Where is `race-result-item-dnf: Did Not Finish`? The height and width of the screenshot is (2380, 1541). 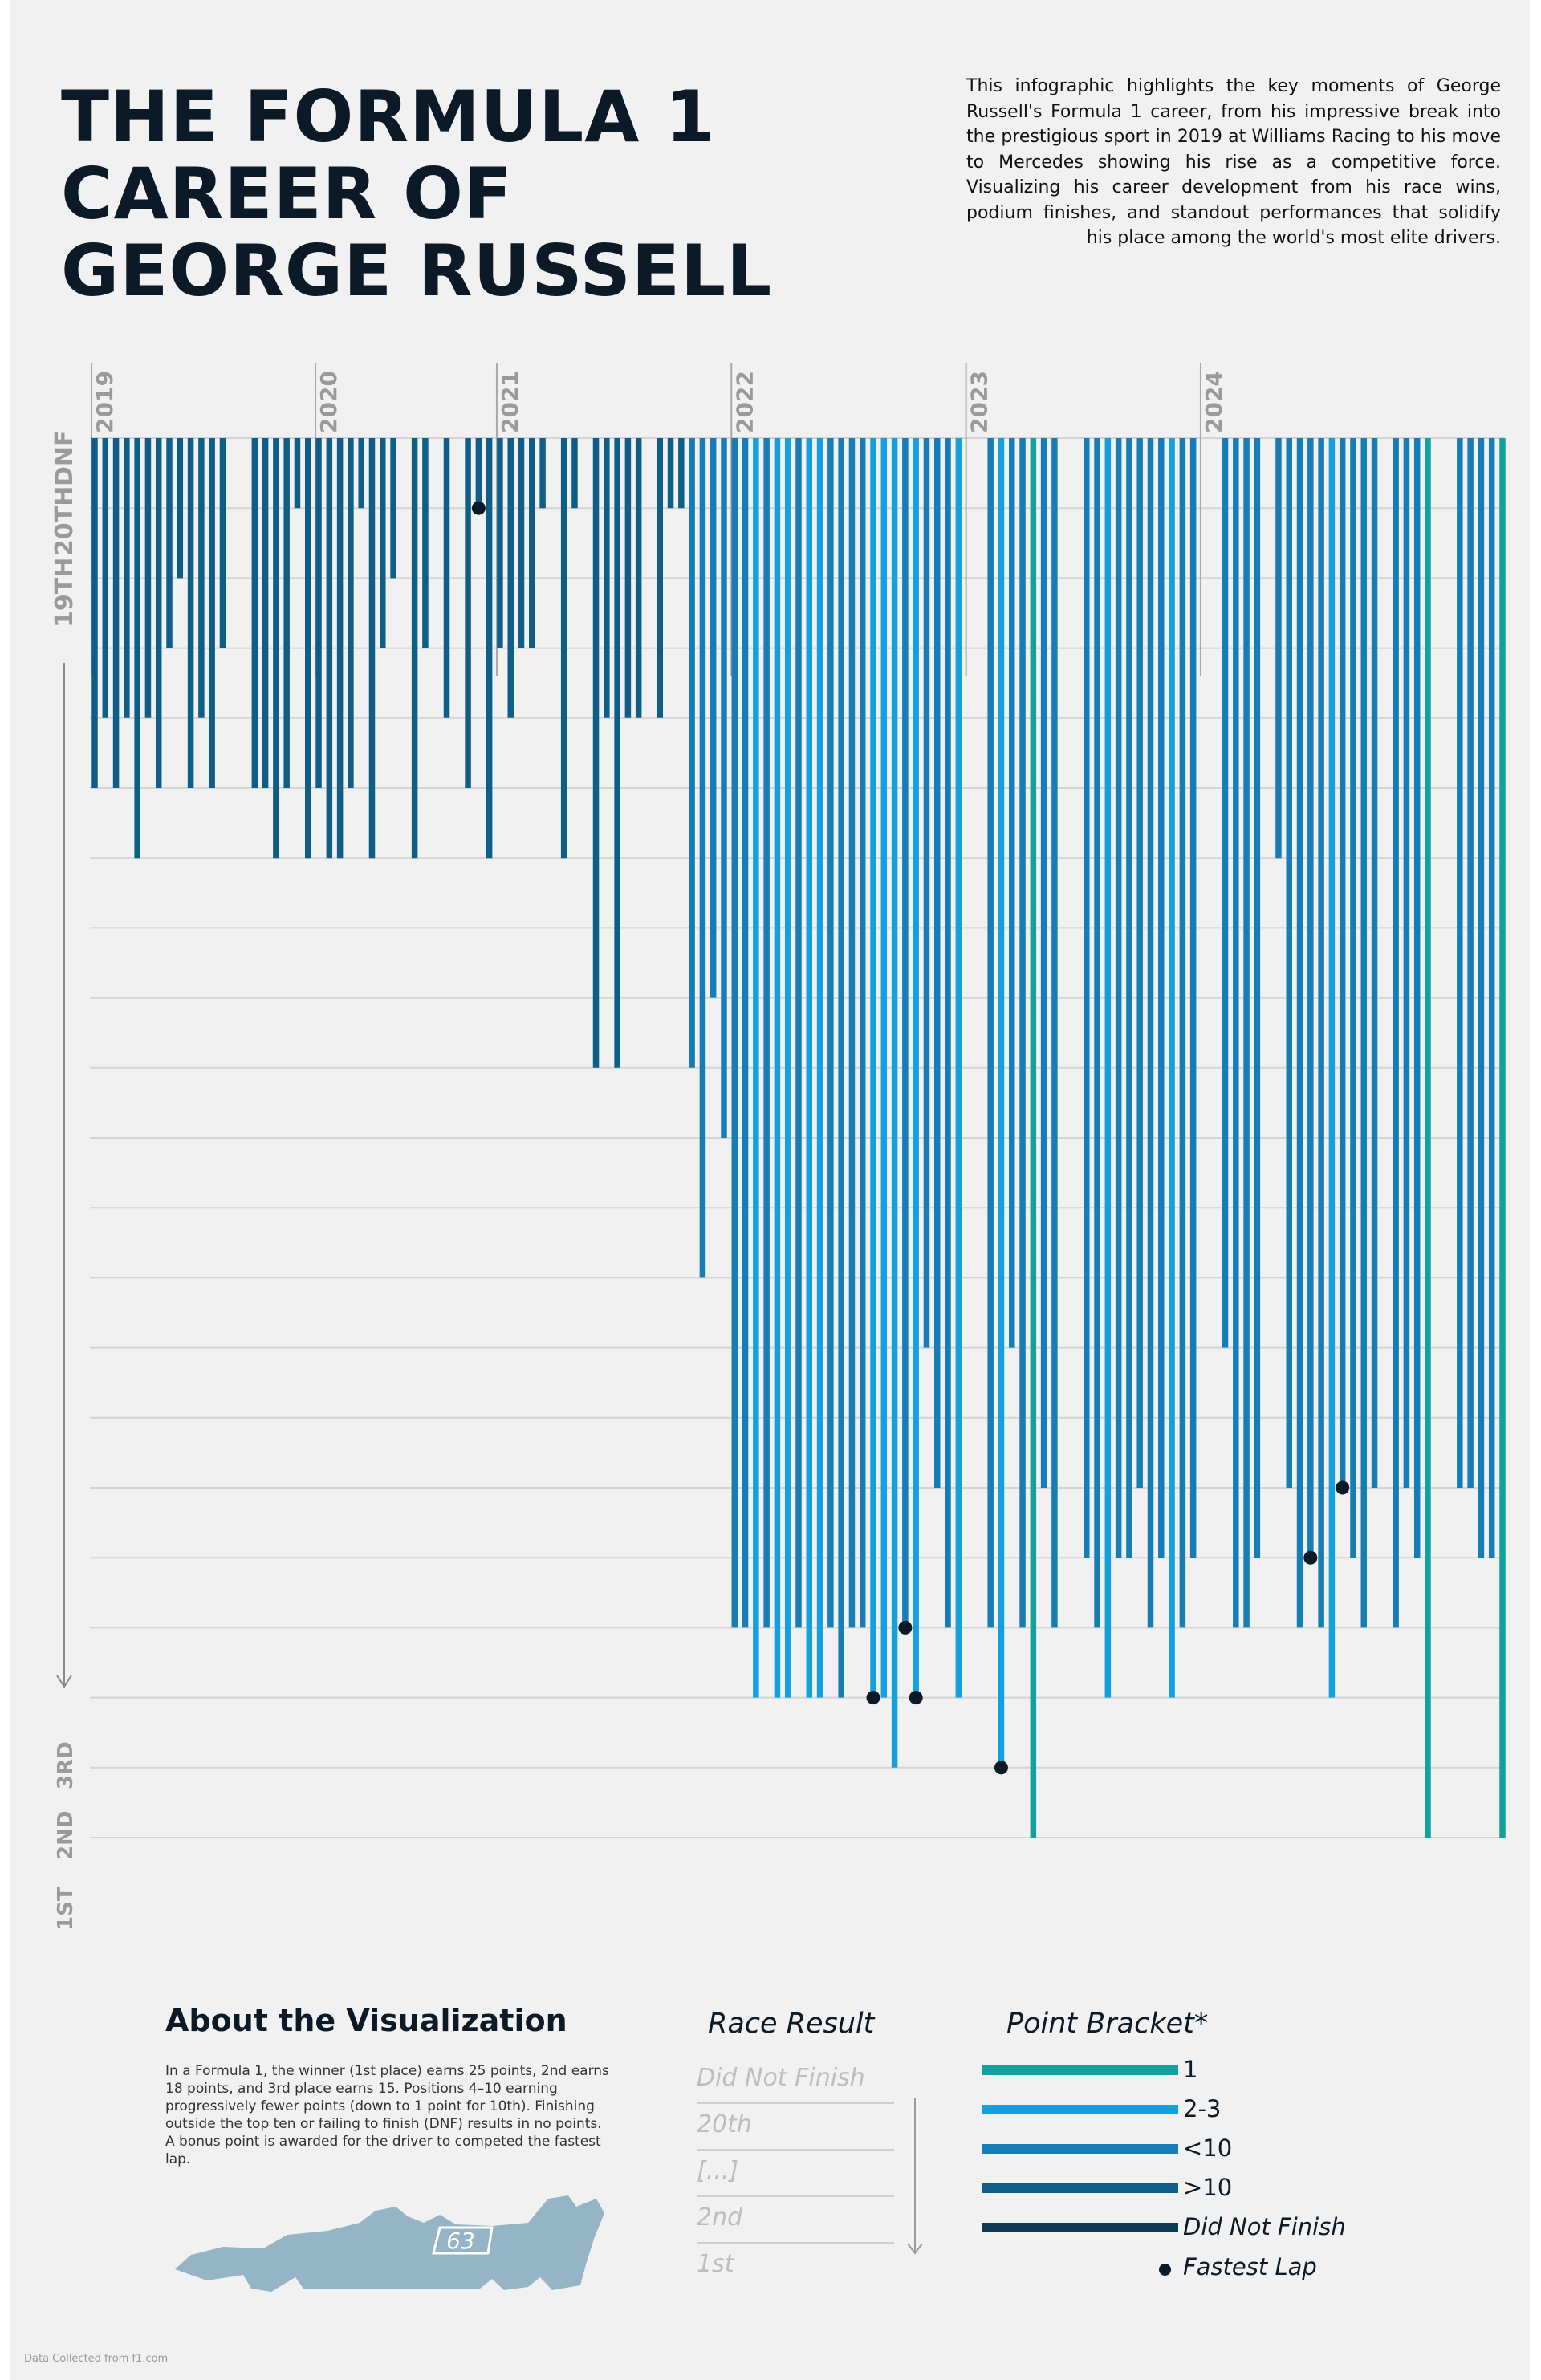
race-result-item-dnf: Did Not Finish is located at coordinates (781, 2078).